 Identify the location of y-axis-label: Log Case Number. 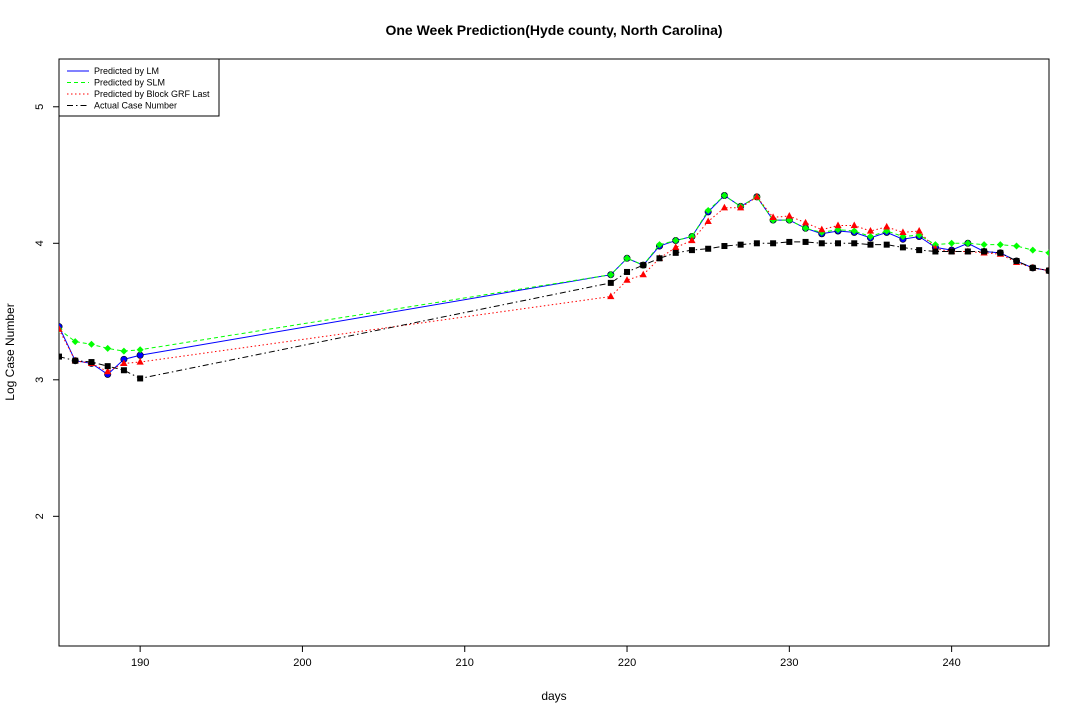
(10, 351).